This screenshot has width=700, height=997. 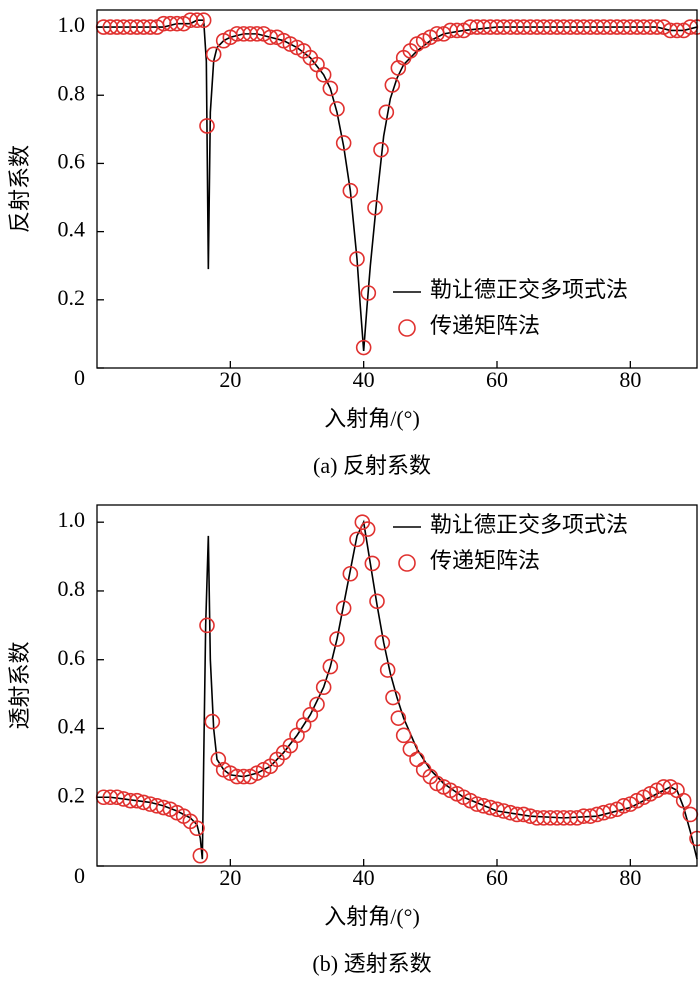 I want to click on subplot-title: (b) 透射系数, so click(x=371, y=963).